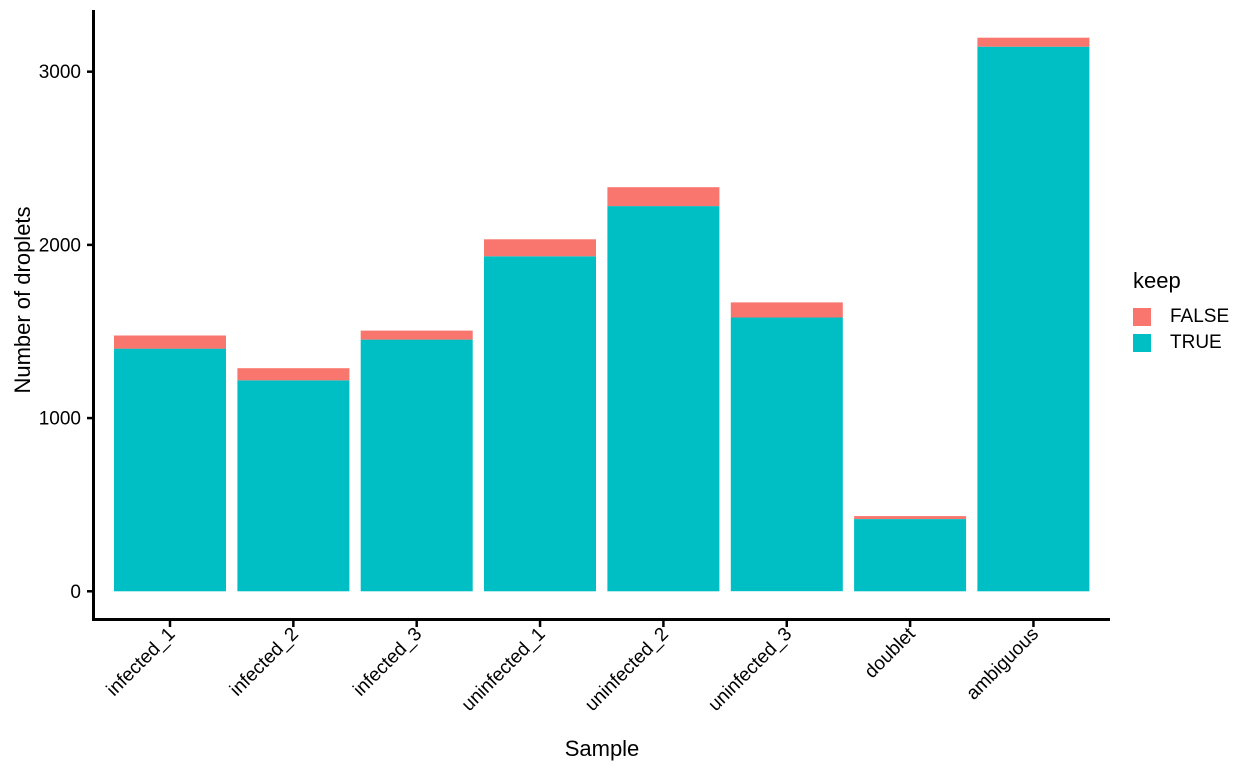 This screenshot has width=1248, height=768. I want to click on bar-segment-uninfected_3-true, so click(786, 454).